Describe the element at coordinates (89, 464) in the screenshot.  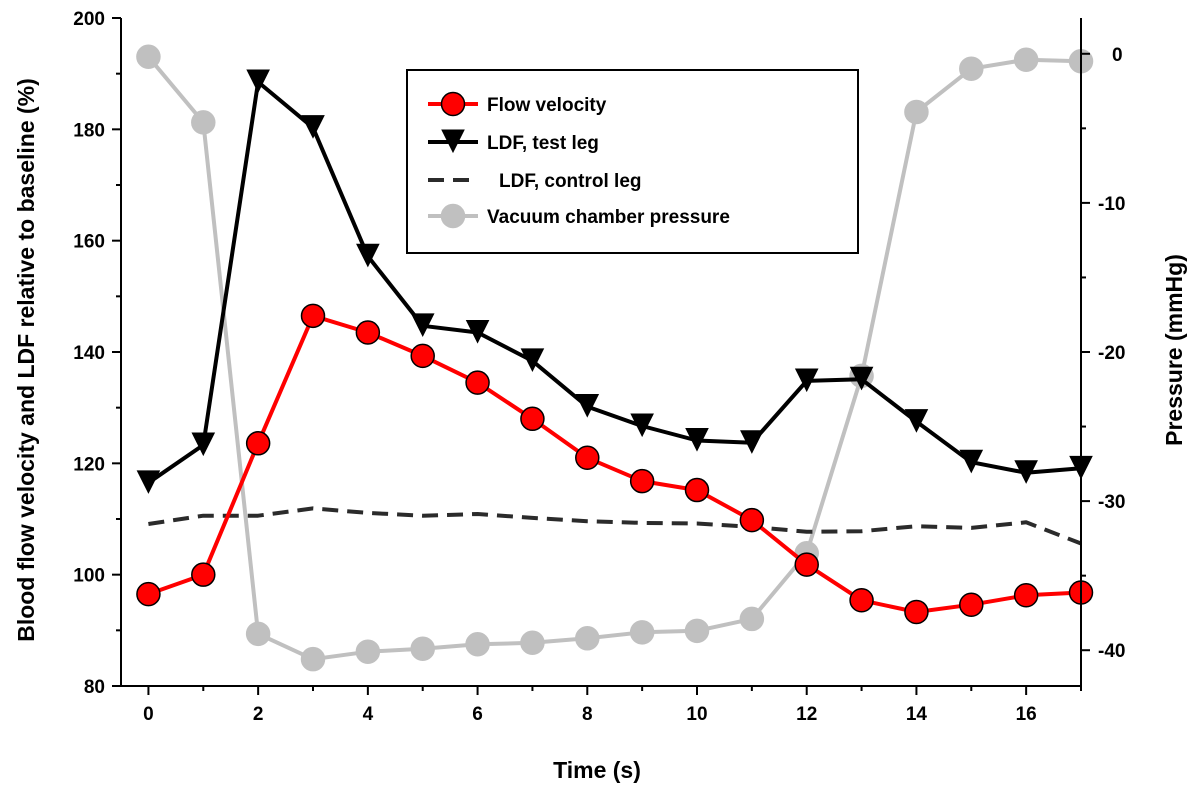
I see `y-tick-label: 120` at that location.